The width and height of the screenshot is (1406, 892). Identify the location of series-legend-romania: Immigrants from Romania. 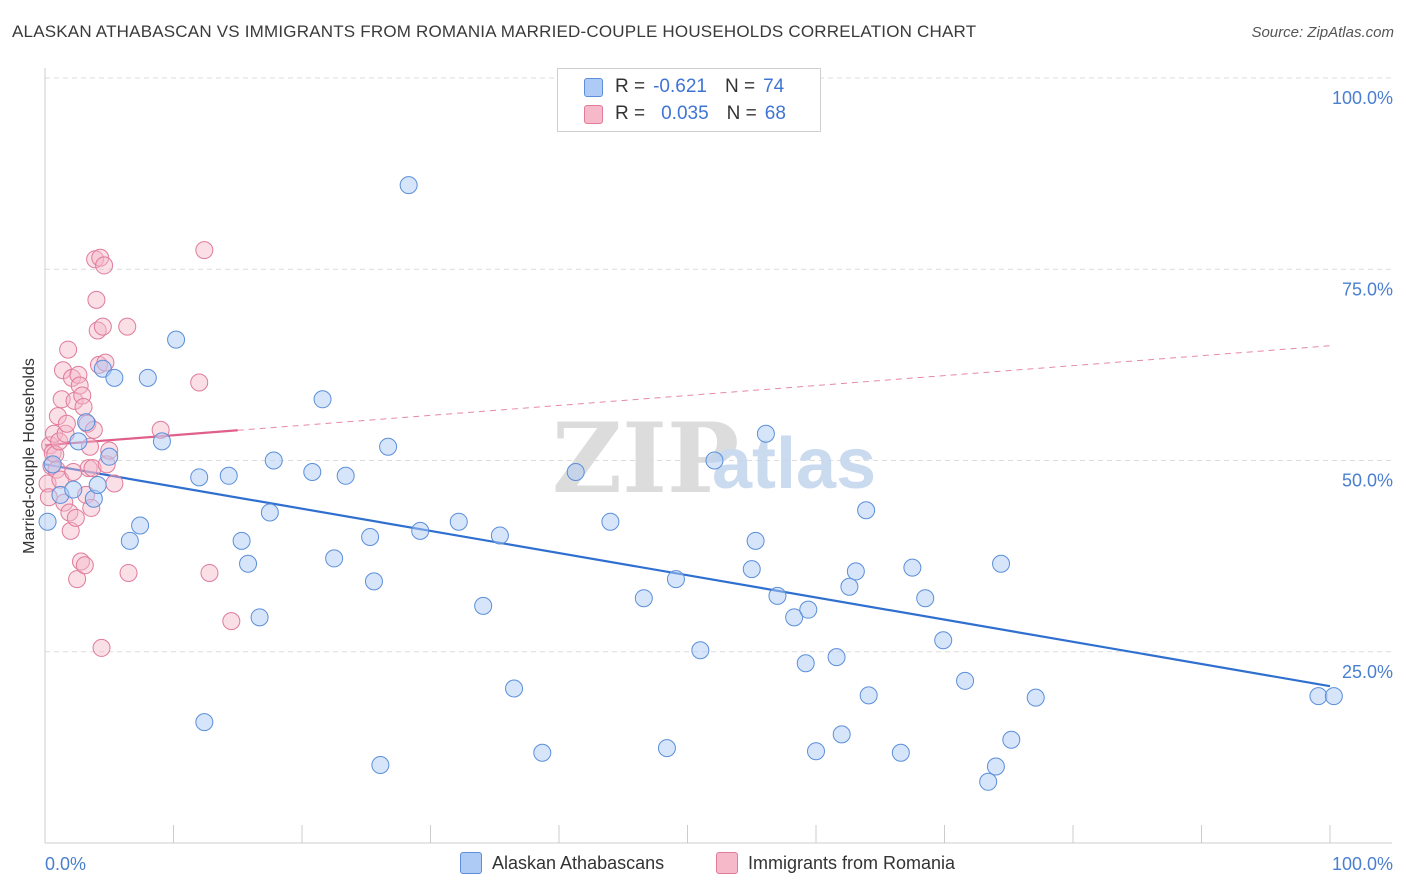
(835, 863).